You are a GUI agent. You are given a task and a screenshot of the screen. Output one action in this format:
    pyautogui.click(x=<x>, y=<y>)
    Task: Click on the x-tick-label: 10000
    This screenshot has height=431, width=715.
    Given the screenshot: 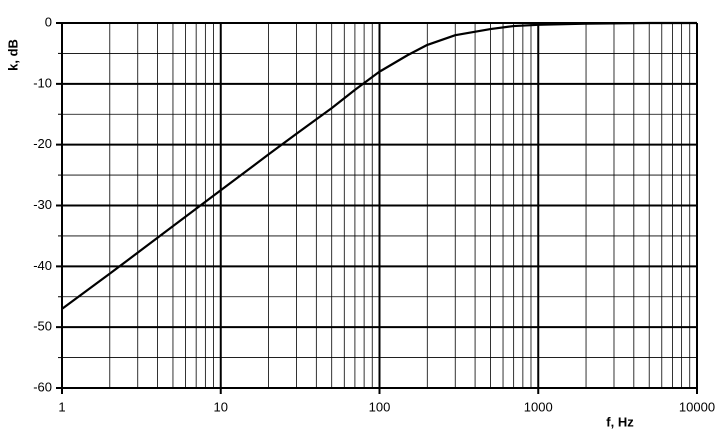 What is the action you would take?
    pyautogui.click(x=697, y=406)
    